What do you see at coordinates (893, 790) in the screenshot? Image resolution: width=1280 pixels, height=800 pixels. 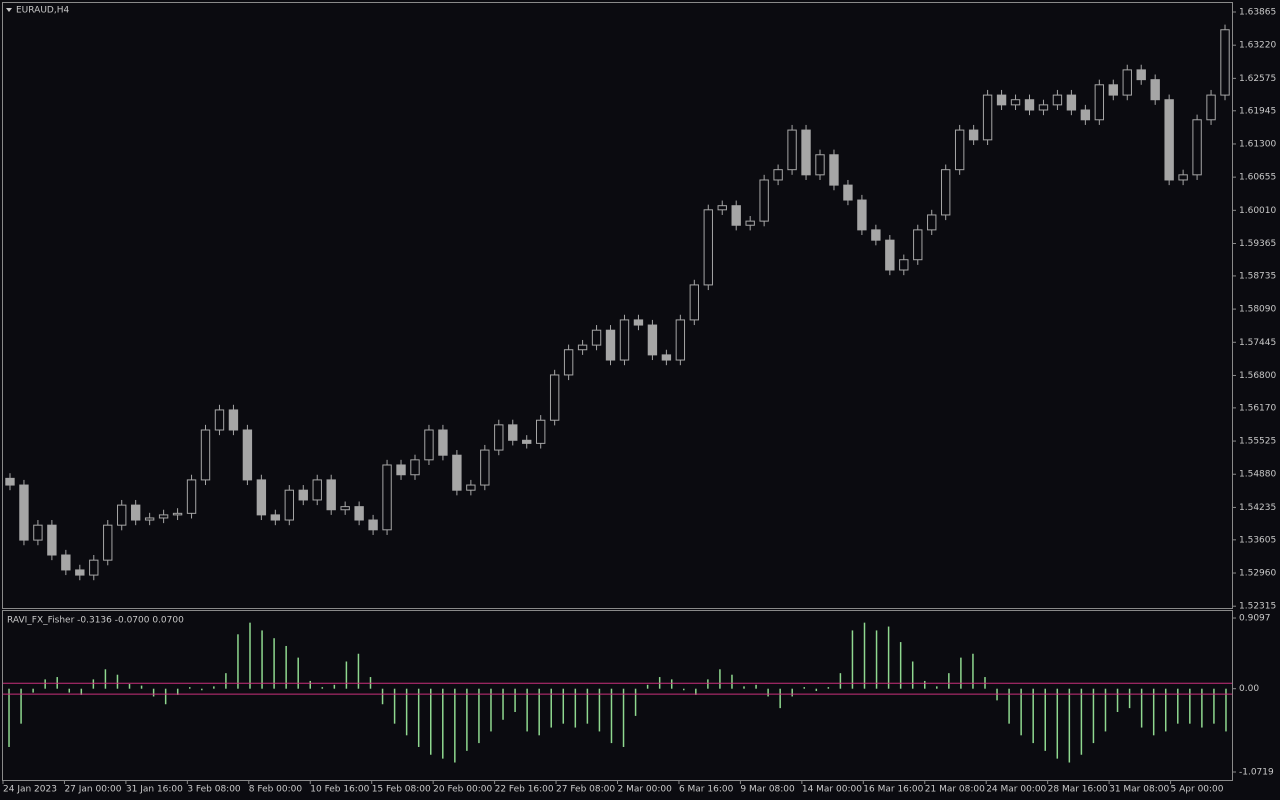 I see `x-tick-label: 16 Mar 16:00` at bounding box center [893, 790].